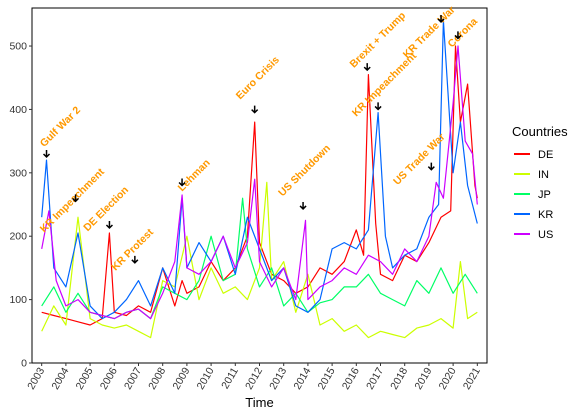 The image size is (581, 415). I want to click on x-tick-label: 2016, so click(351, 378).